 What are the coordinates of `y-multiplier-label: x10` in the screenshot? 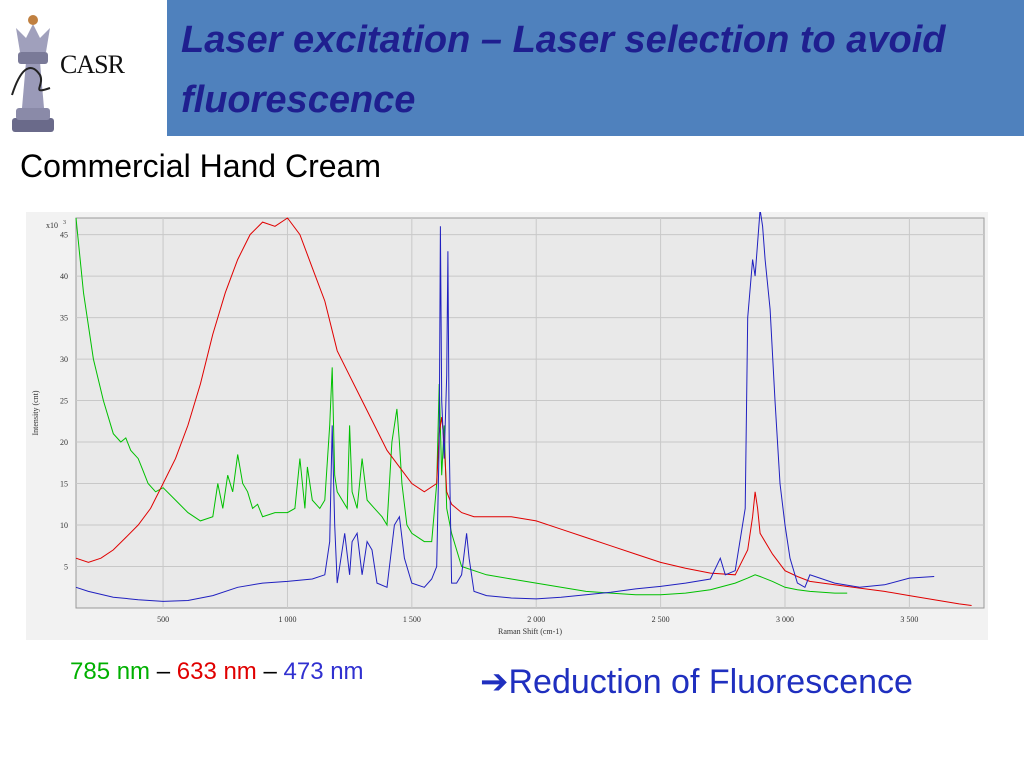 It's located at (52, 225).